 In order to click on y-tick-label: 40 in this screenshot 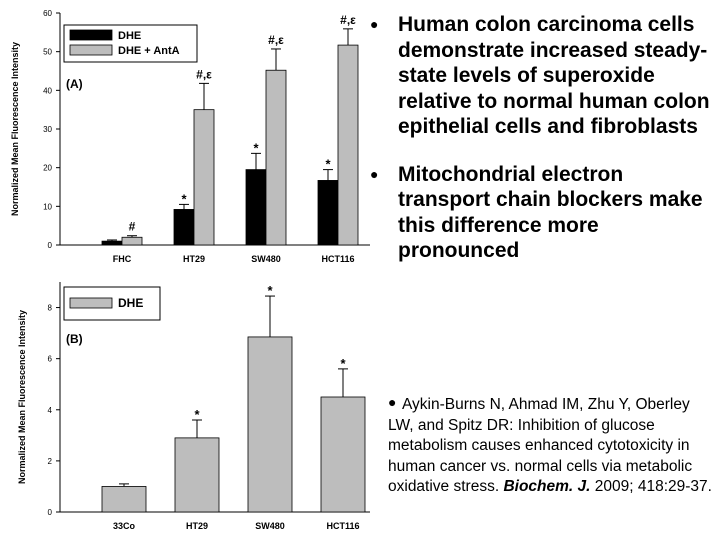, I will do `click(47, 90)`.